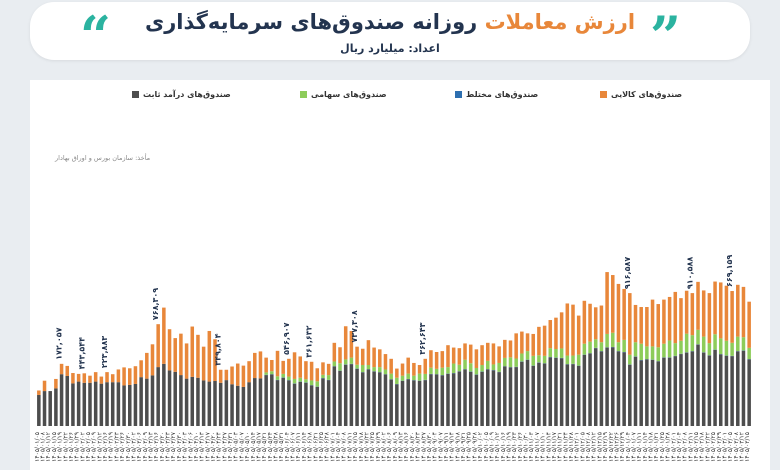 Image resolution: width=780 pixels, height=470 pixels. Describe the element at coordinates (258, 446) in the screenshot. I see `x-tick-label: ۱۴۰۵/۰۵/۱۷` at that location.